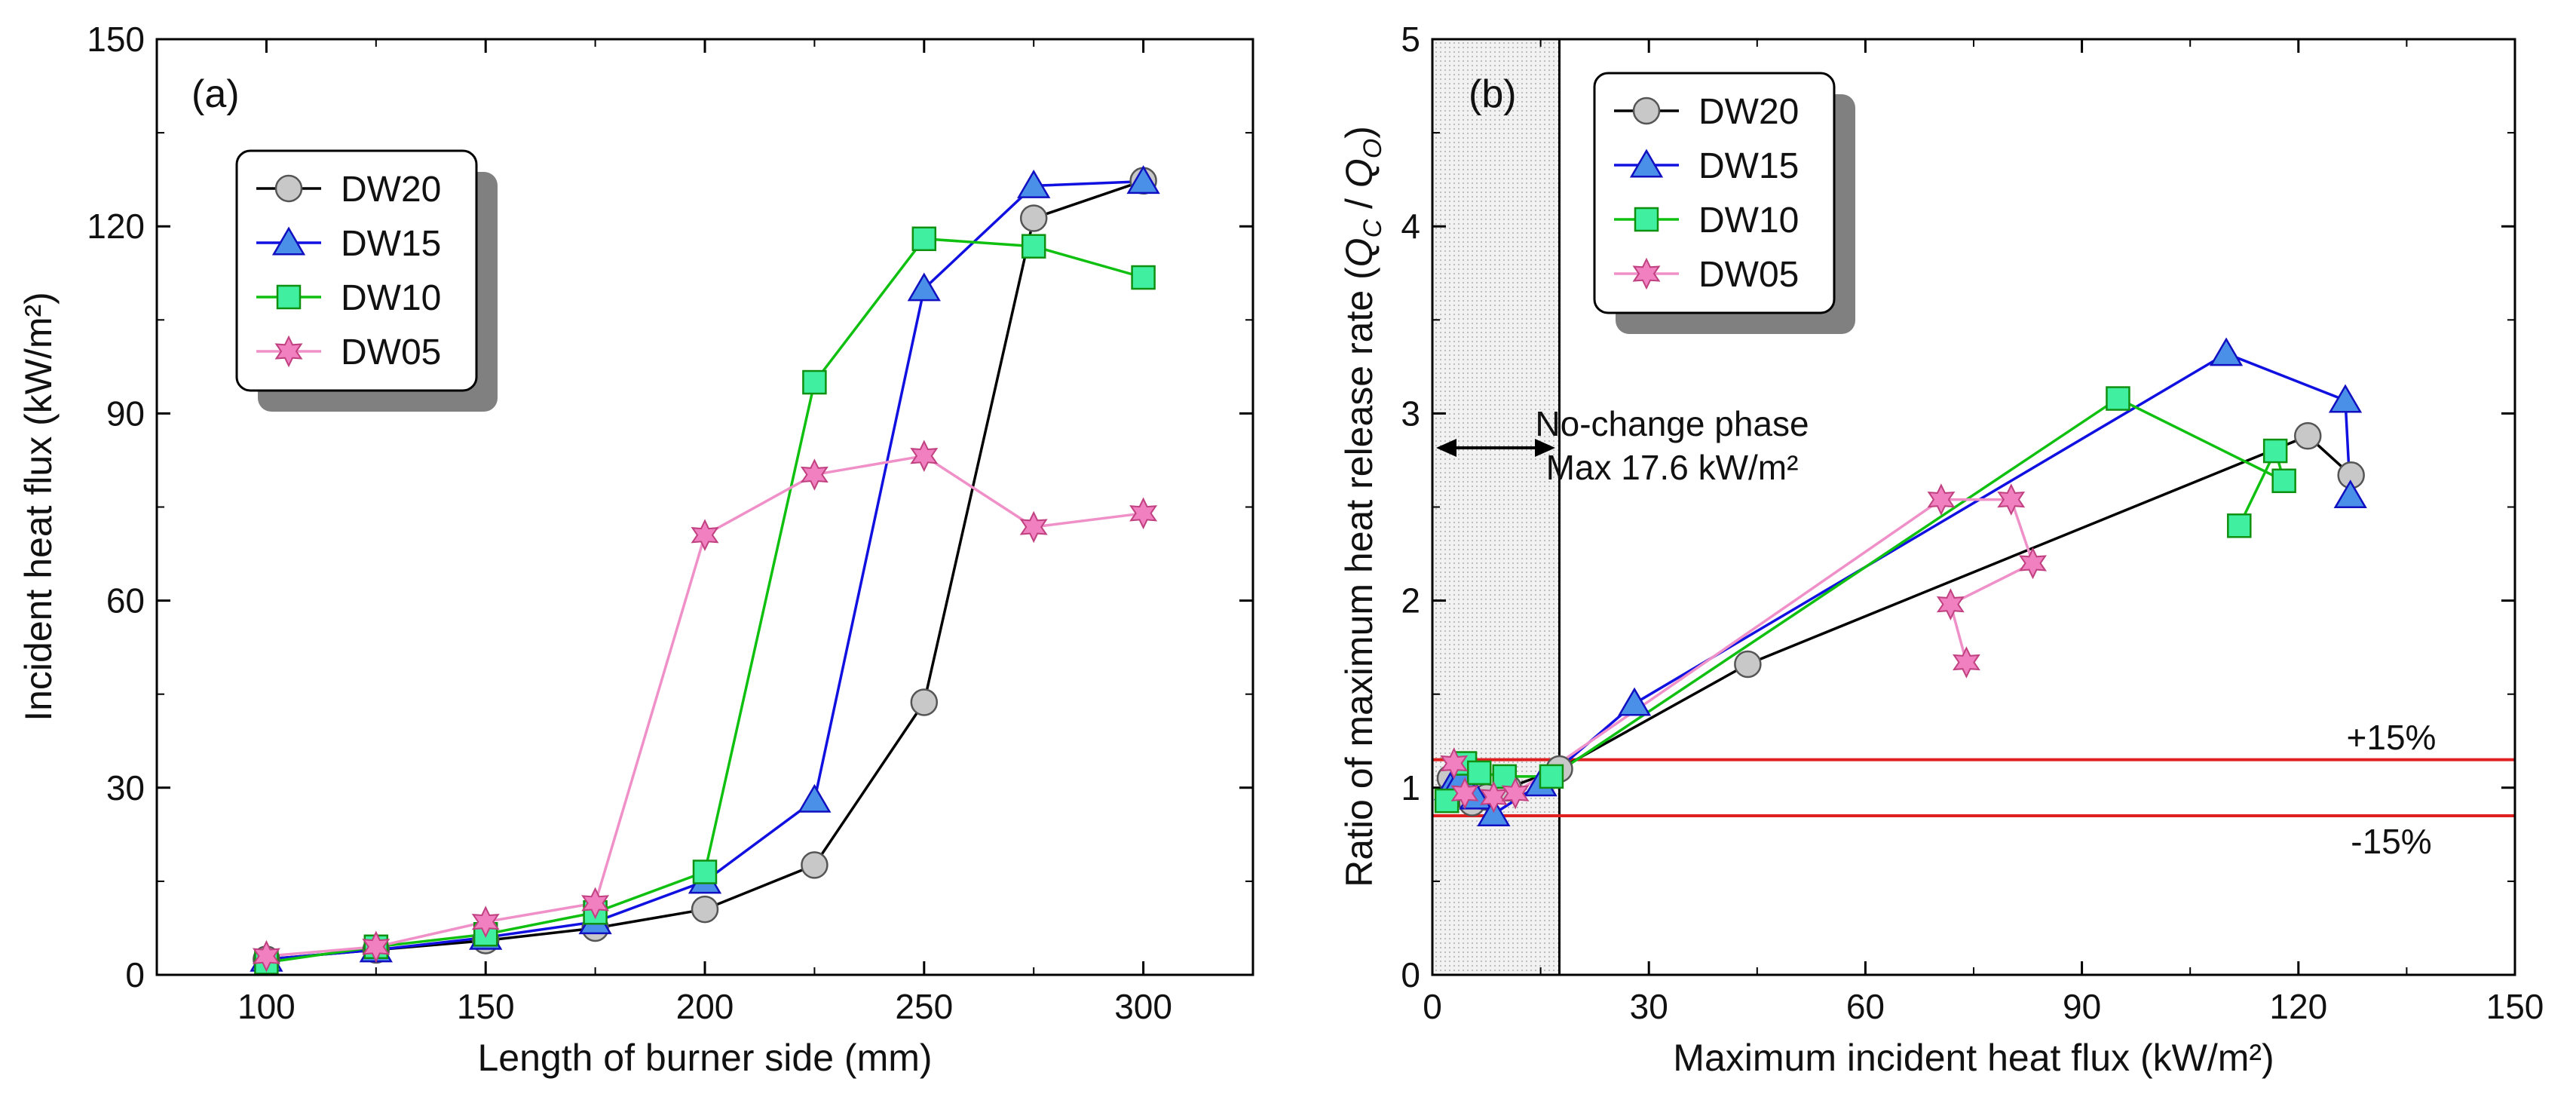 The width and height of the screenshot is (2576, 1100). What do you see at coordinates (2082, 1007) in the screenshot?
I see `x-tick-label: 90` at bounding box center [2082, 1007].